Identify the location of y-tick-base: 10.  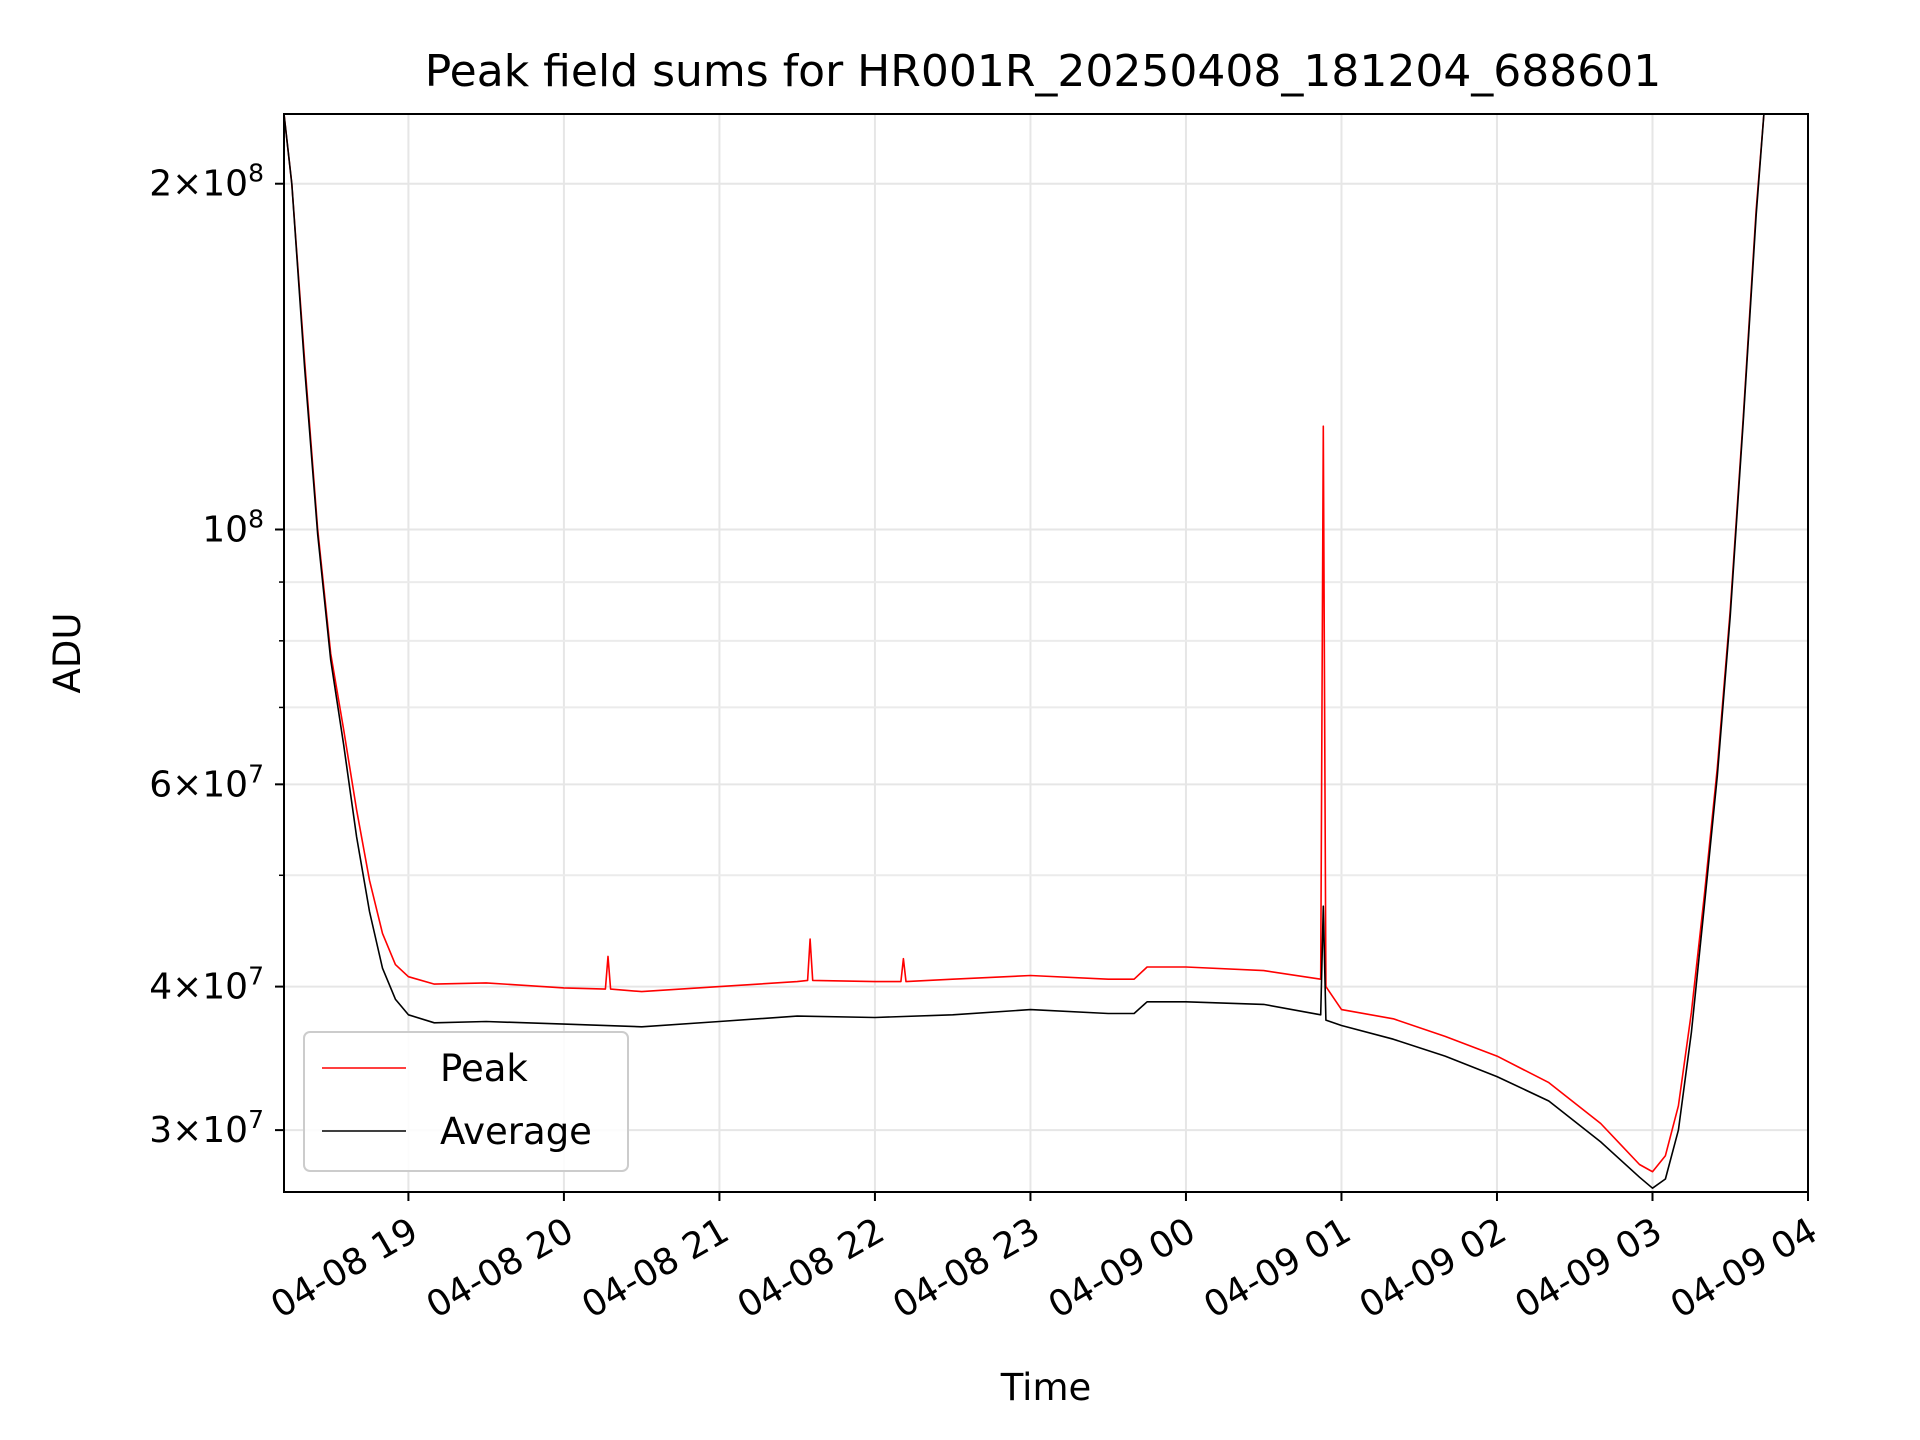
(225, 530).